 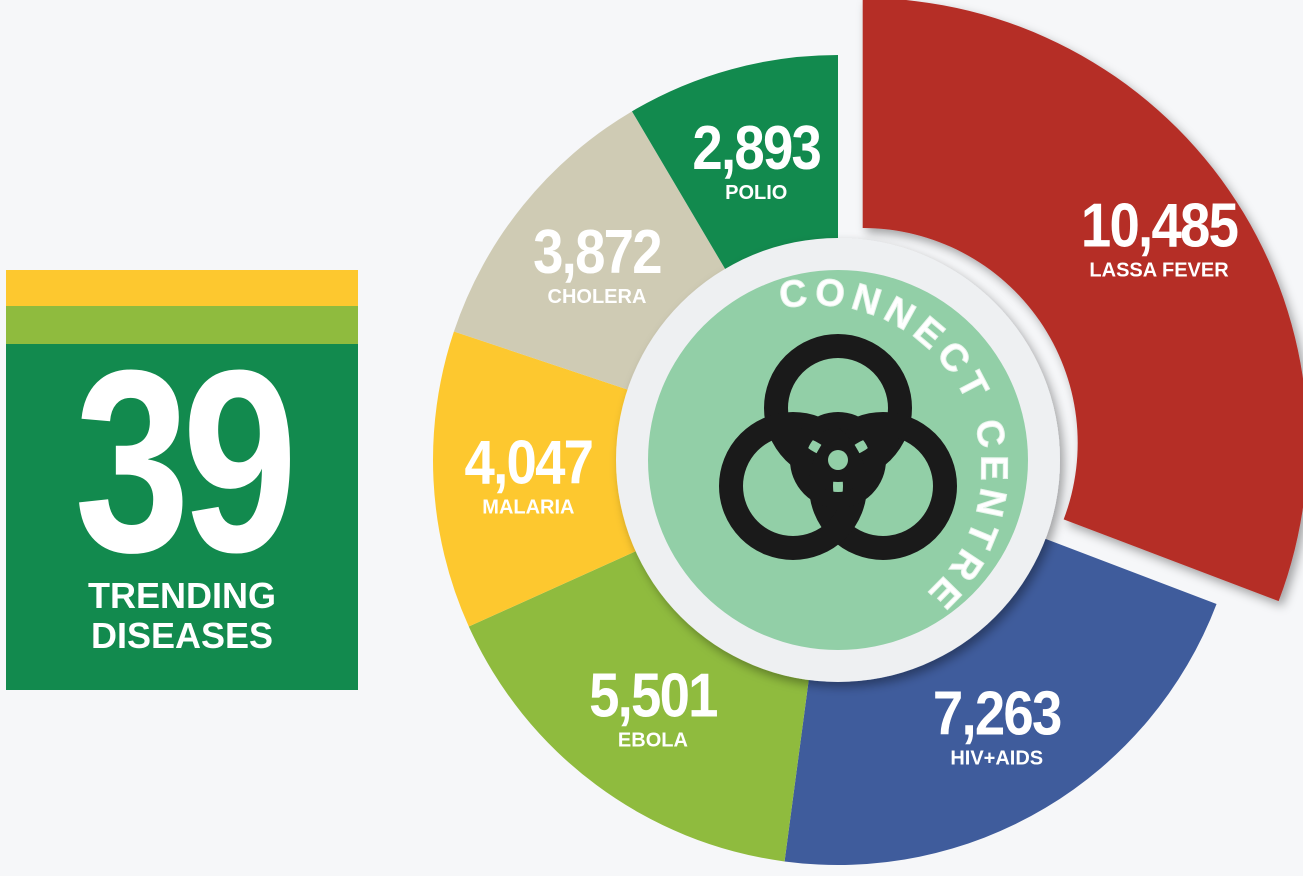 What do you see at coordinates (756, 148) in the screenshot?
I see `value-label: 2,893` at bounding box center [756, 148].